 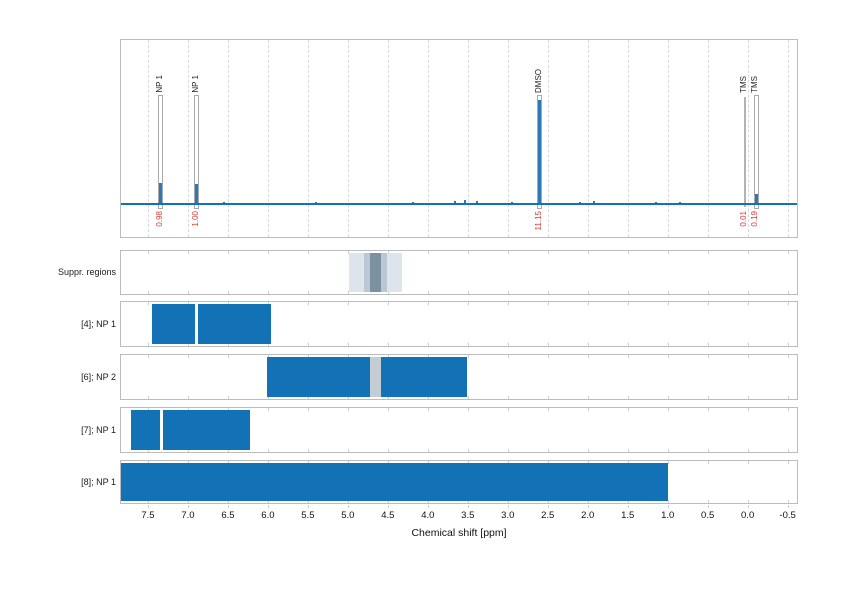 I want to click on axis-tick-label: 0.5, so click(x=708, y=515).